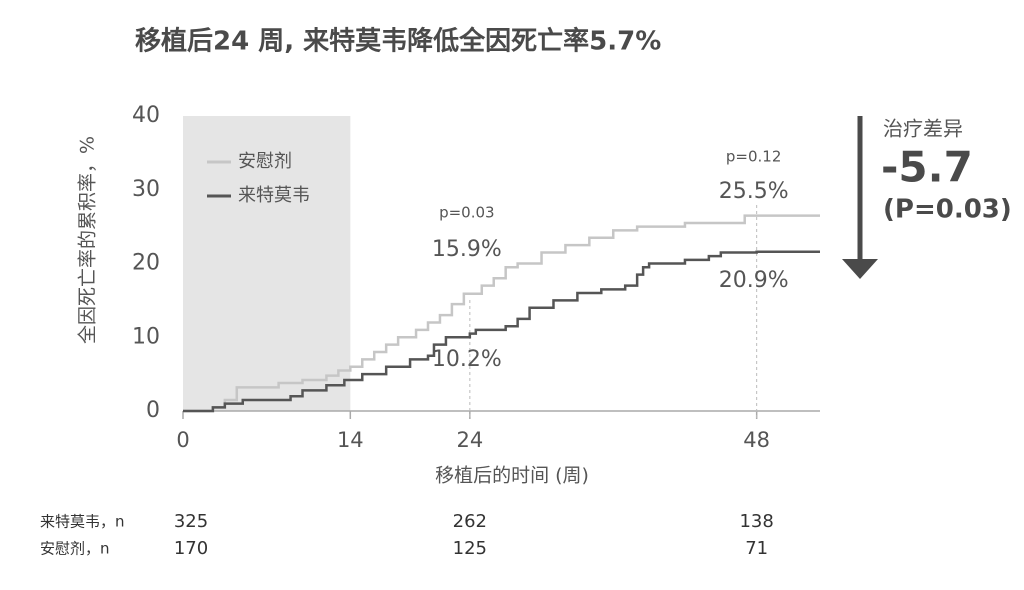 The width and height of the screenshot is (1024, 590). What do you see at coordinates (75, 549) in the screenshot?
I see `risk-row-label: 安慰剂，n` at bounding box center [75, 549].